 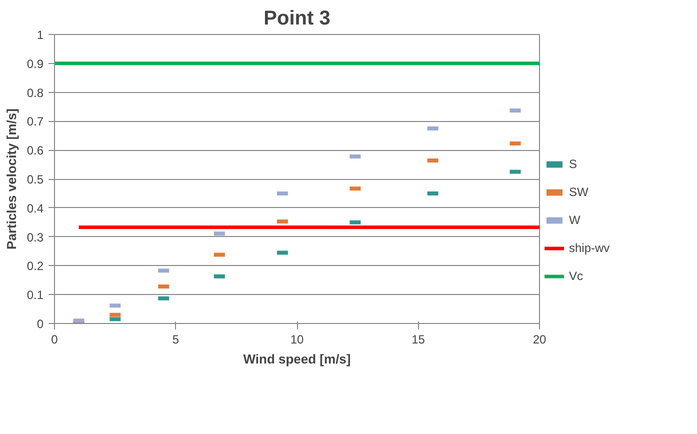 I want to click on legend-label: ship-wv, so click(x=590, y=248).